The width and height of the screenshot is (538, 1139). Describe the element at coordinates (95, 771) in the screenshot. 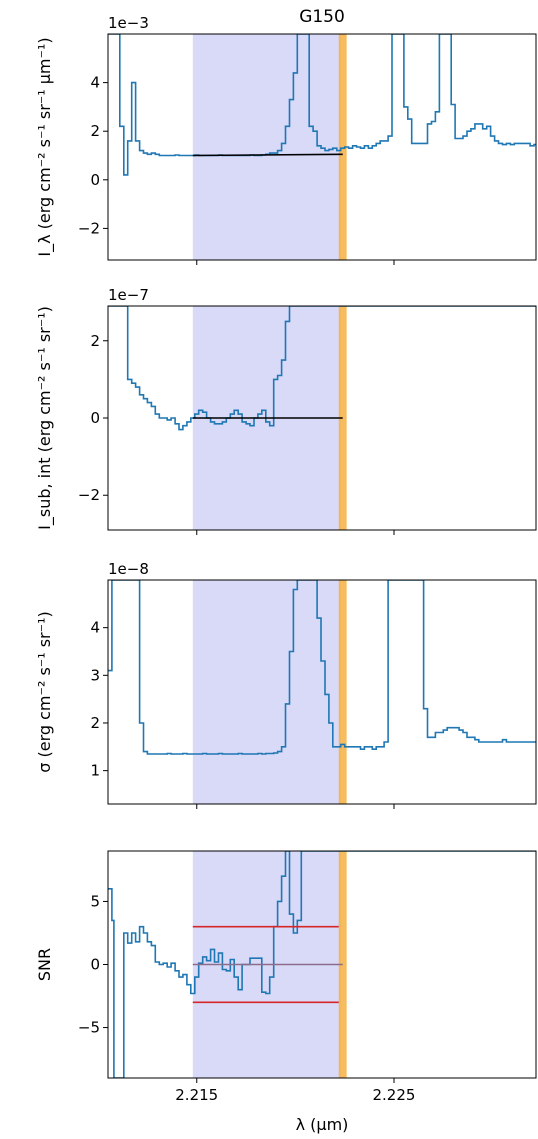

I see `y-tick-label: 1` at that location.